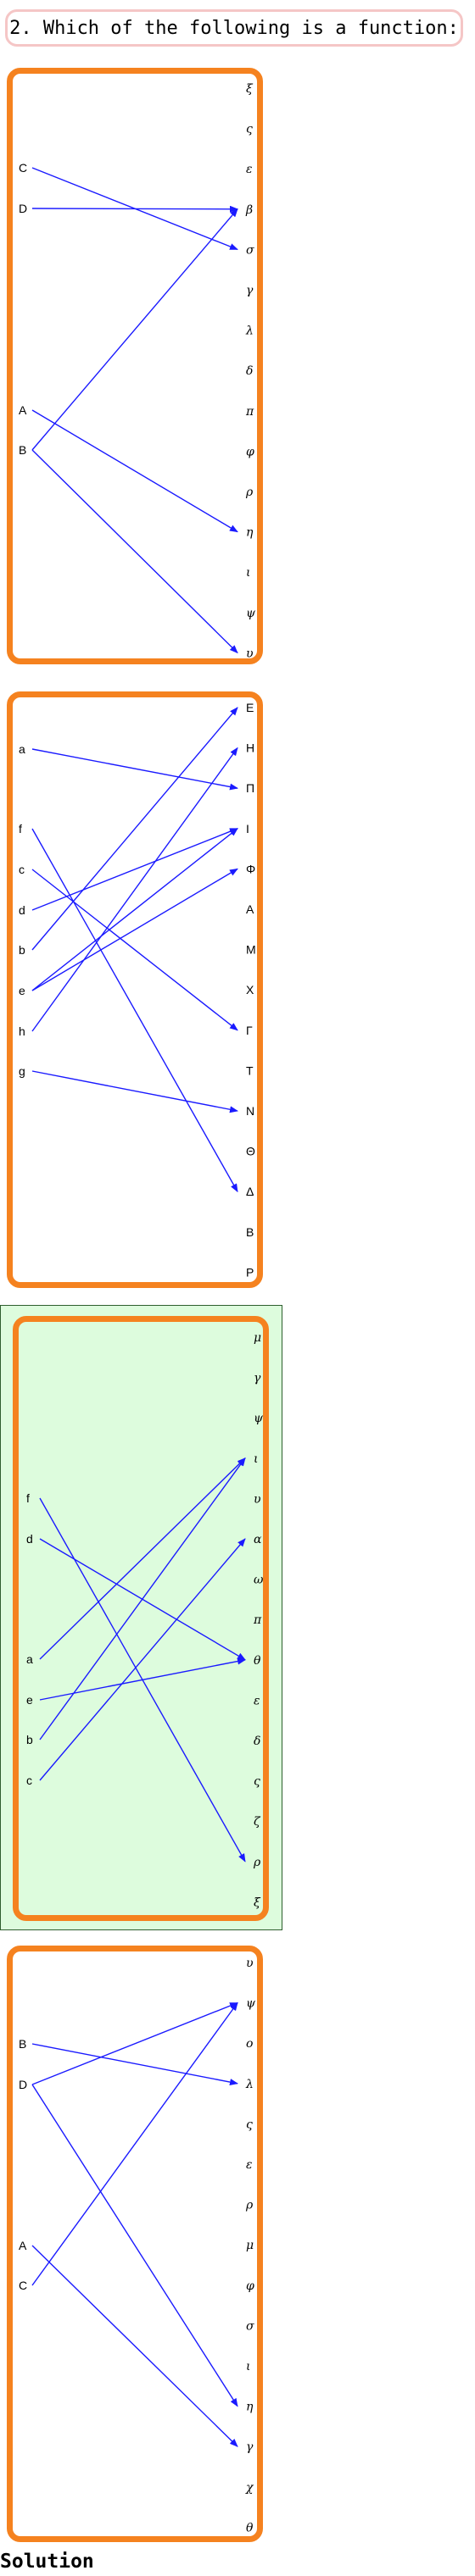 Image resolution: width=475 pixels, height=2576 pixels. Describe the element at coordinates (47, 2562) in the screenshot. I see `solution-label: Solution` at that location.